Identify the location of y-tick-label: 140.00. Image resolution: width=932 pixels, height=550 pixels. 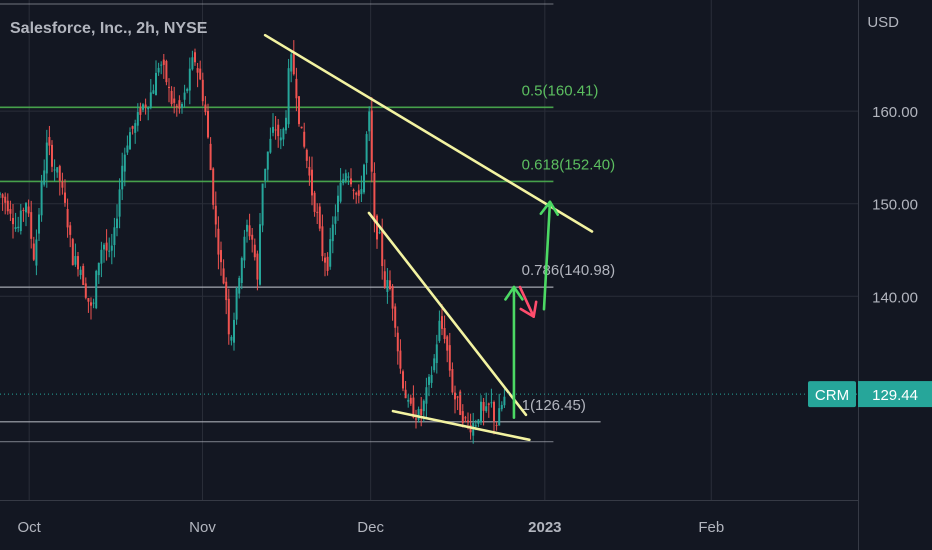
(895, 297).